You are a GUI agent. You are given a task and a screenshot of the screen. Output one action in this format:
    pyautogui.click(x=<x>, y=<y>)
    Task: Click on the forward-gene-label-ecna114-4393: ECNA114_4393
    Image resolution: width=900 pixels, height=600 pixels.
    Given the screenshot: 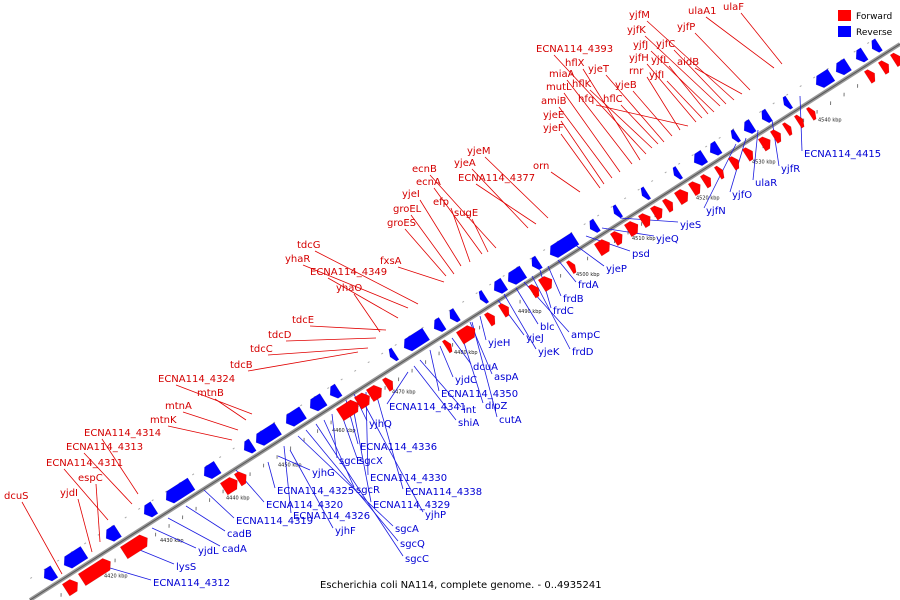 What is the action you would take?
    pyautogui.click(x=574, y=49)
    